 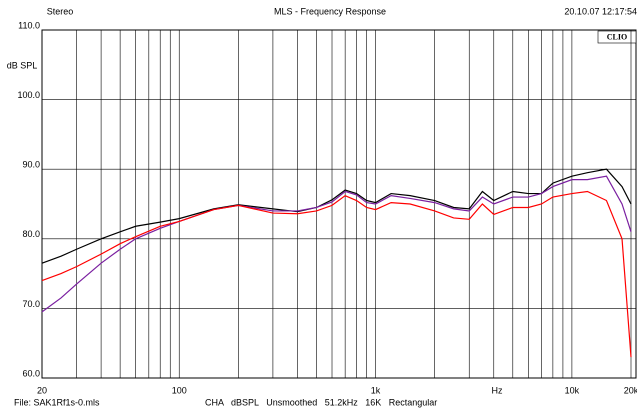 What do you see at coordinates (31, 304) in the screenshot?
I see `y-tick-label: 70.0` at bounding box center [31, 304].